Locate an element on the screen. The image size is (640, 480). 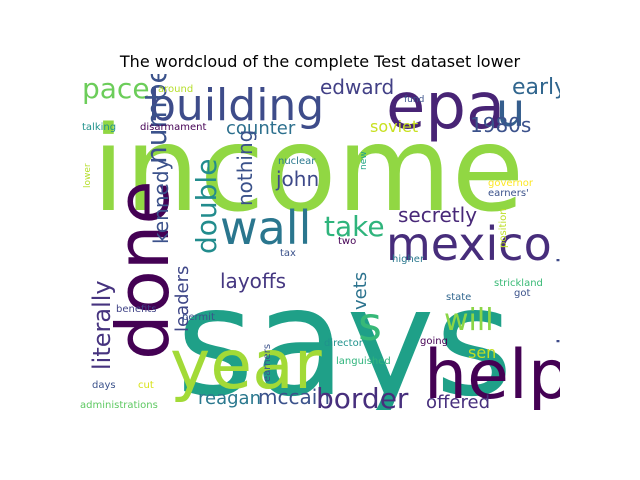
word-tax: tax is located at coordinates (288, 253).